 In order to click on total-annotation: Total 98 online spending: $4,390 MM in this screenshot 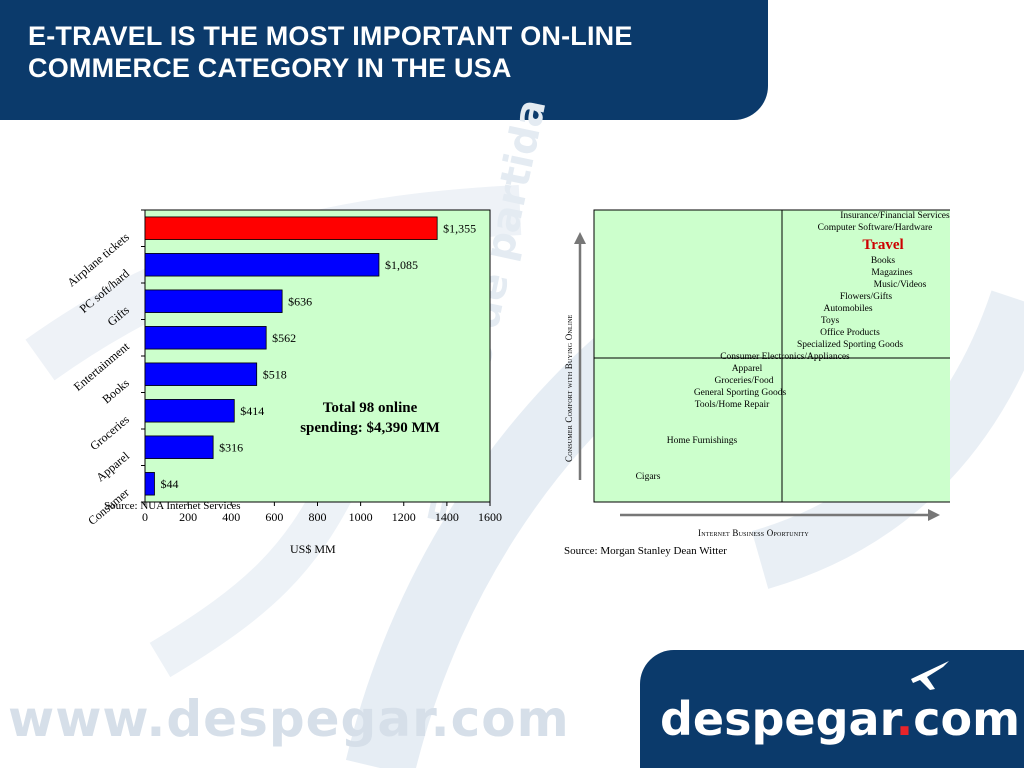, I will do `click(370, 418)`.